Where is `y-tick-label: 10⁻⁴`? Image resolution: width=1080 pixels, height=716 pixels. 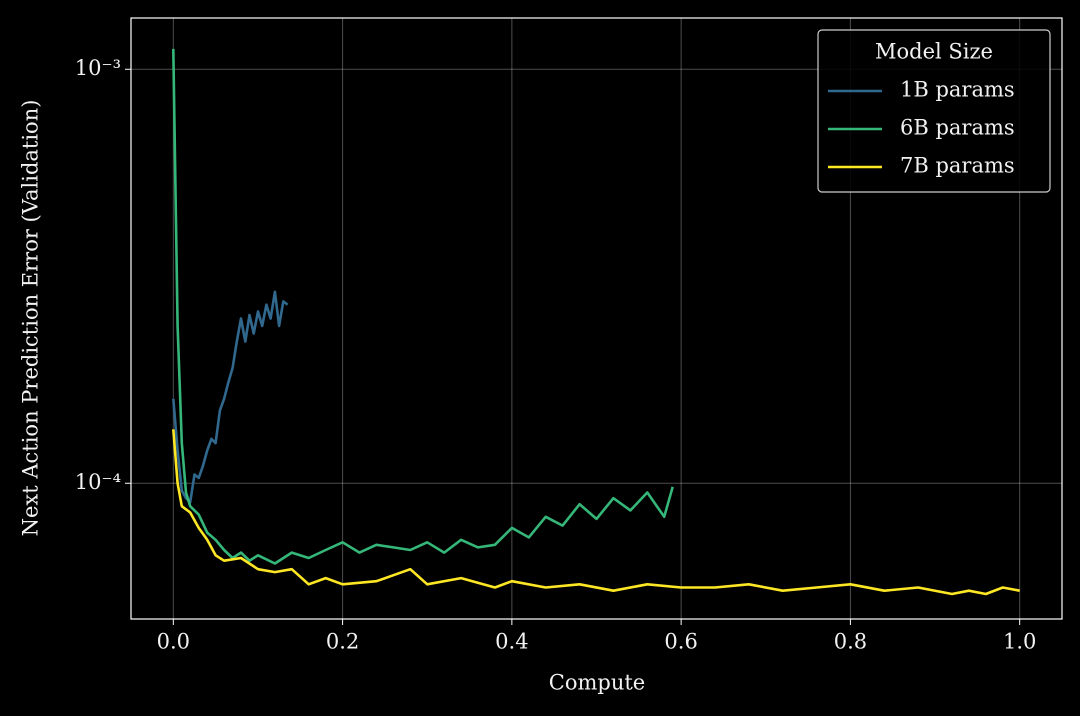 y-tick-label: 10⁻⁴ is located at coordinates (98, 482).